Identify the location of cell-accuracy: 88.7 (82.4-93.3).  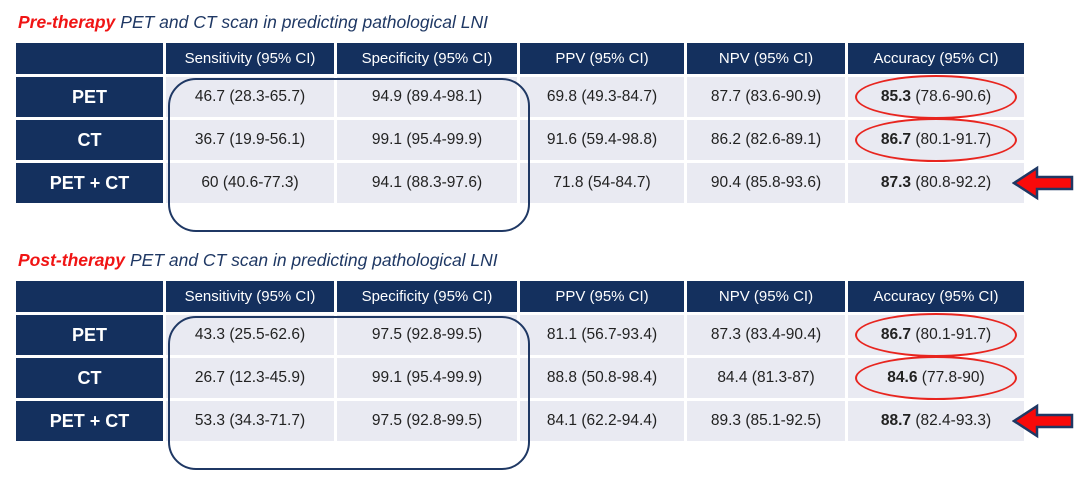
(959, 421).